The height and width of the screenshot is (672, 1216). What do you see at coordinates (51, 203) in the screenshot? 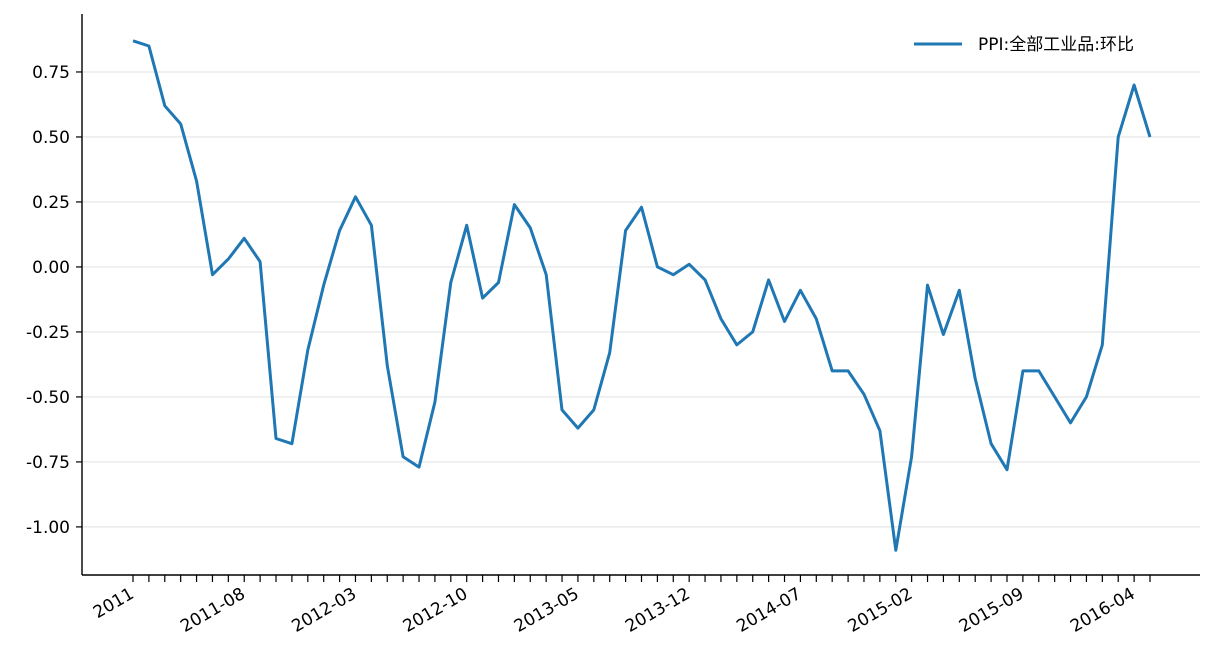
I see `y-tick-label: 0.25` at bounding box center [51, 203].